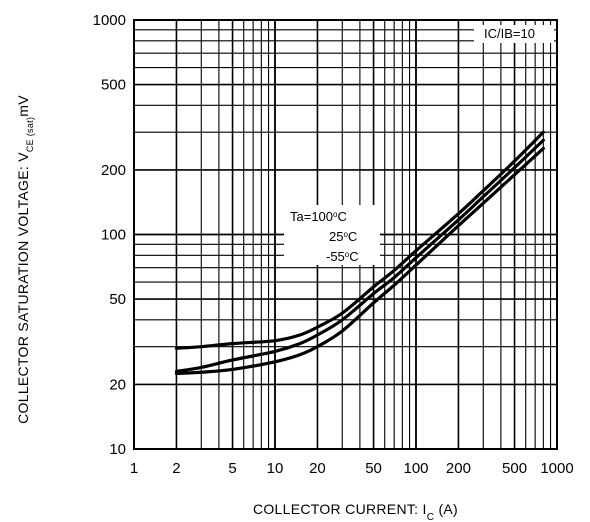  I want to click on annotation-background, so click(332, 235).